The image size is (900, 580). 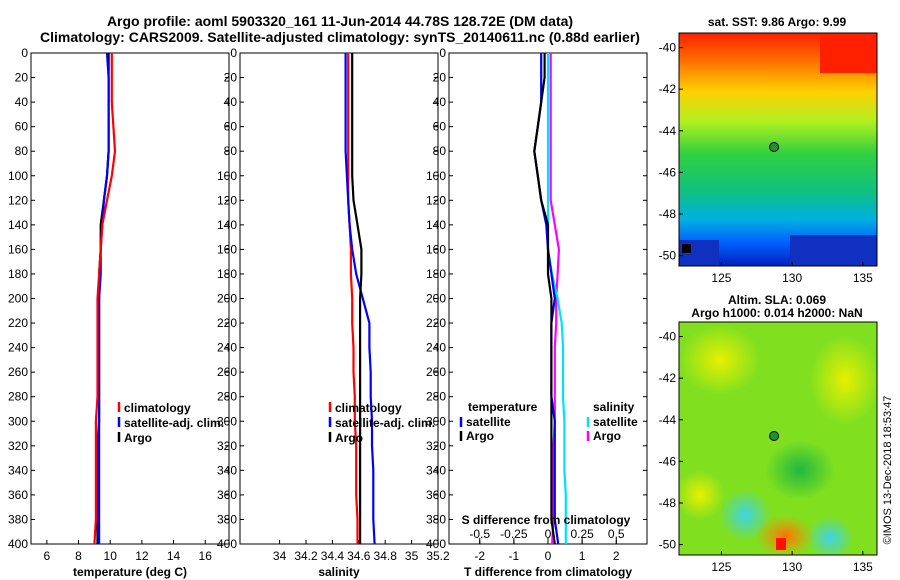 What do you see at coordinates (360, 299) in the screenshot?
I see `series-satellite-adj-clim-` at bounding box center [360, 299].